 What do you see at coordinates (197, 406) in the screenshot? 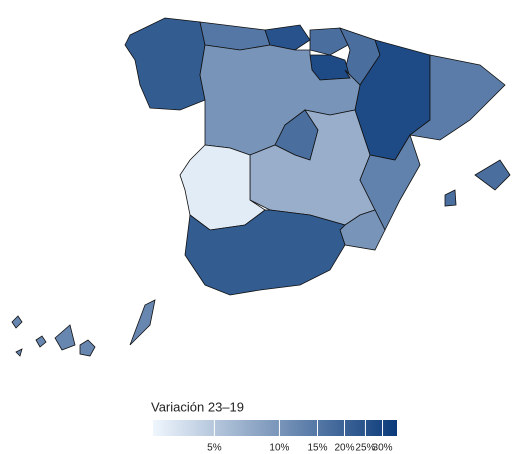
I see `legend-title: Variación 23–19` at bounding box center [197, 406].